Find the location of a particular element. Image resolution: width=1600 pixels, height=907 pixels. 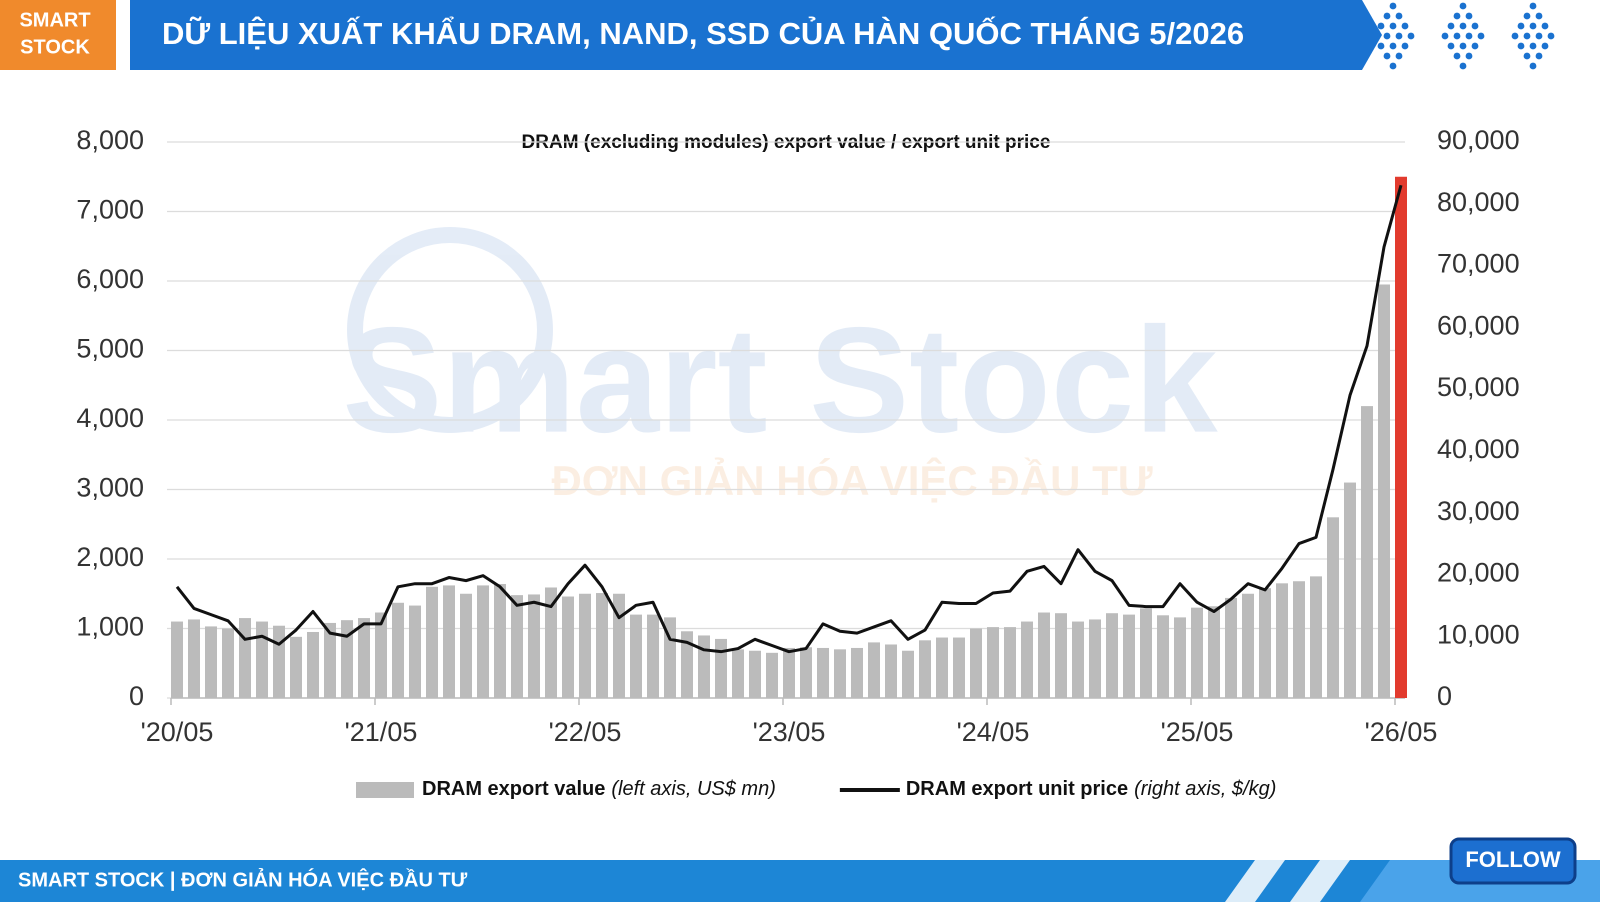

follow-button: FOLLOW is located at coordinates (1513, 861).